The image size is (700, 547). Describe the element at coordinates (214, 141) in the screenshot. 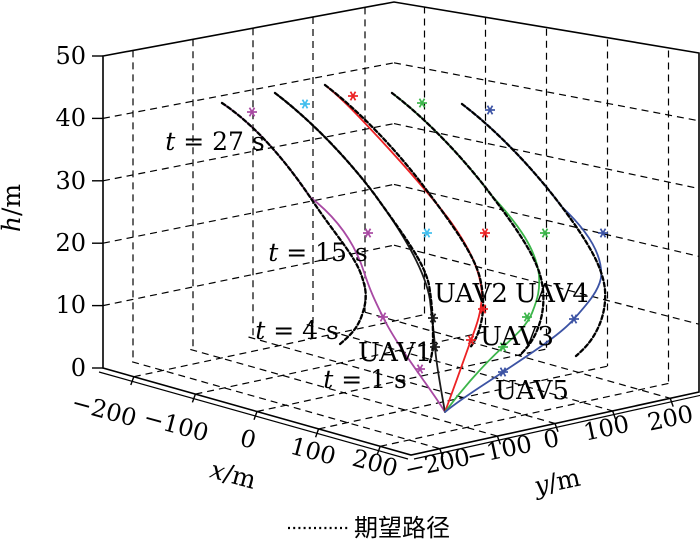

I see `annotation-t27: t = 27 s` at that location.